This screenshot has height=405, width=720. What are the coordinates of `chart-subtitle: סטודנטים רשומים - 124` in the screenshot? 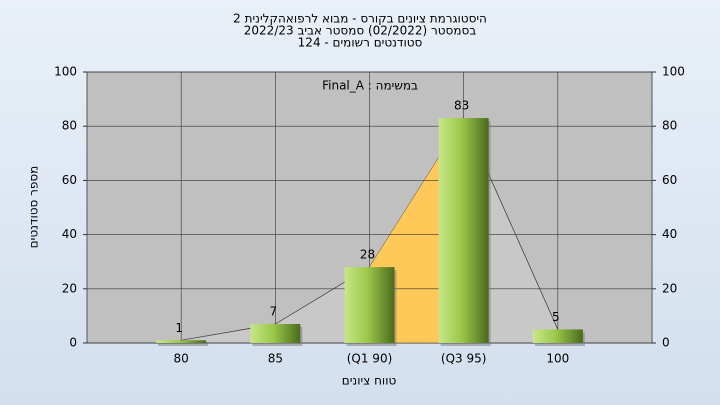 It's located at (360, 43).